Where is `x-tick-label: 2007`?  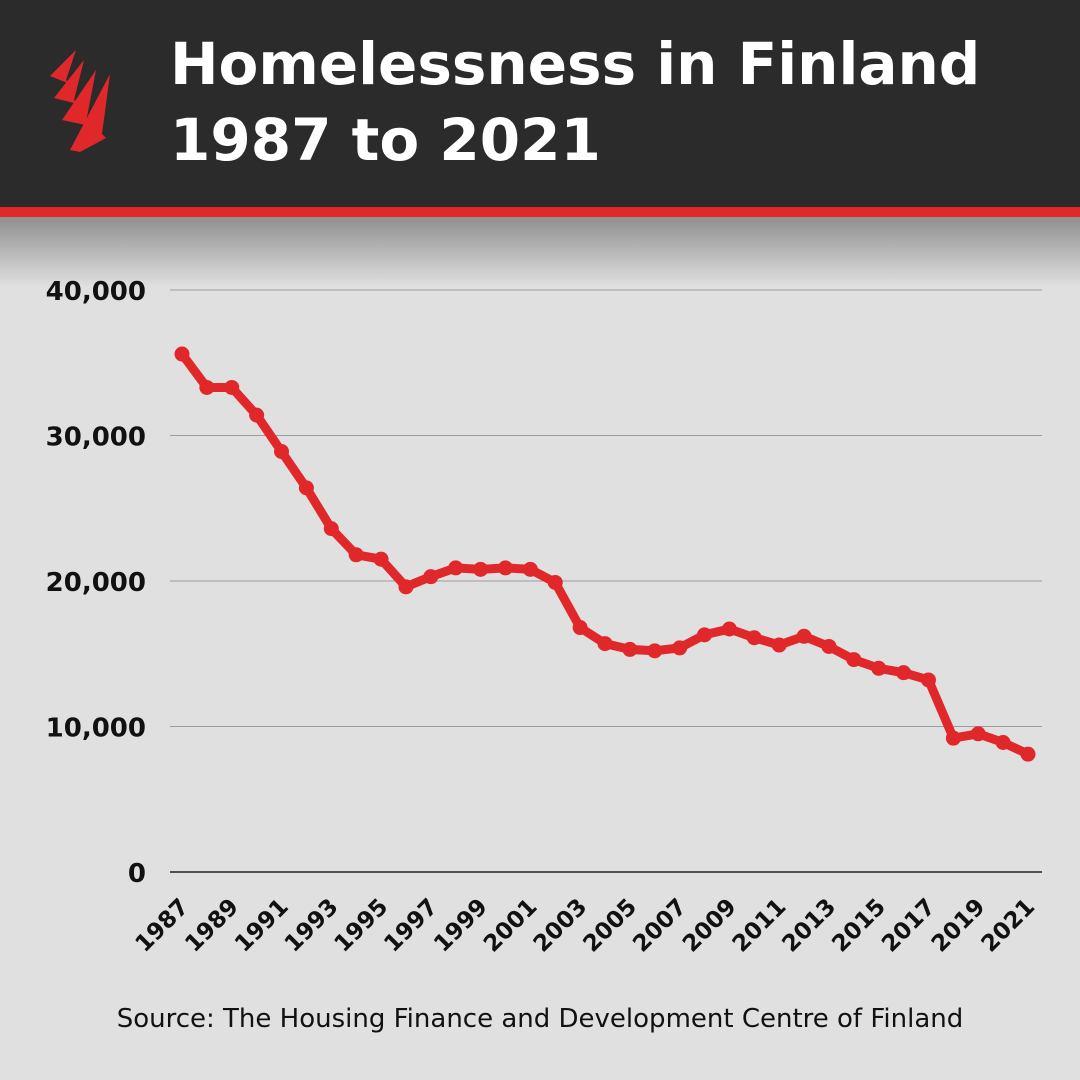 x-tick-label: 2007 is located at coordinates (660, 926).